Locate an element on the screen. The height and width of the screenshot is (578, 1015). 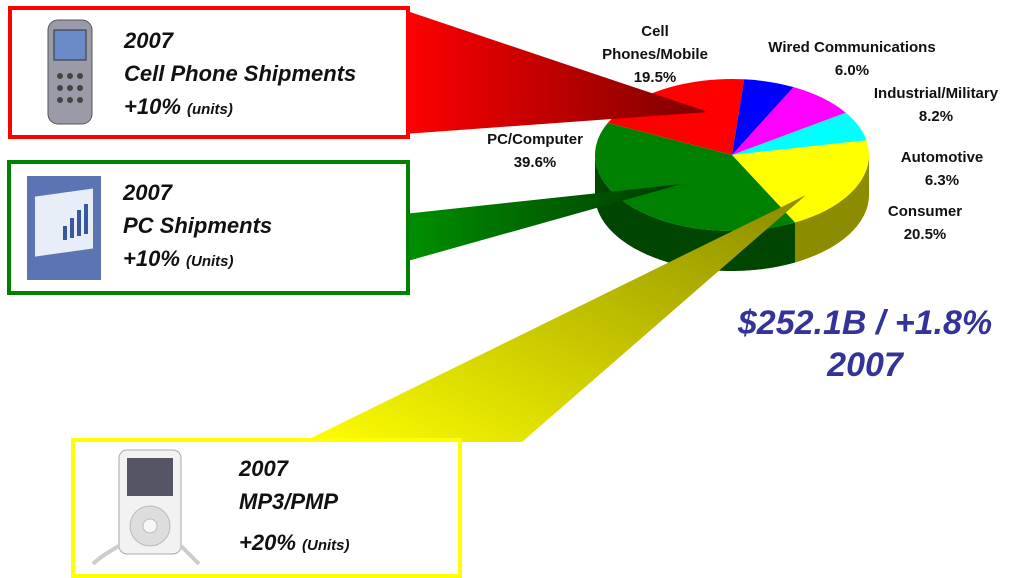
phone-icon is located at coordinates (70, 72).